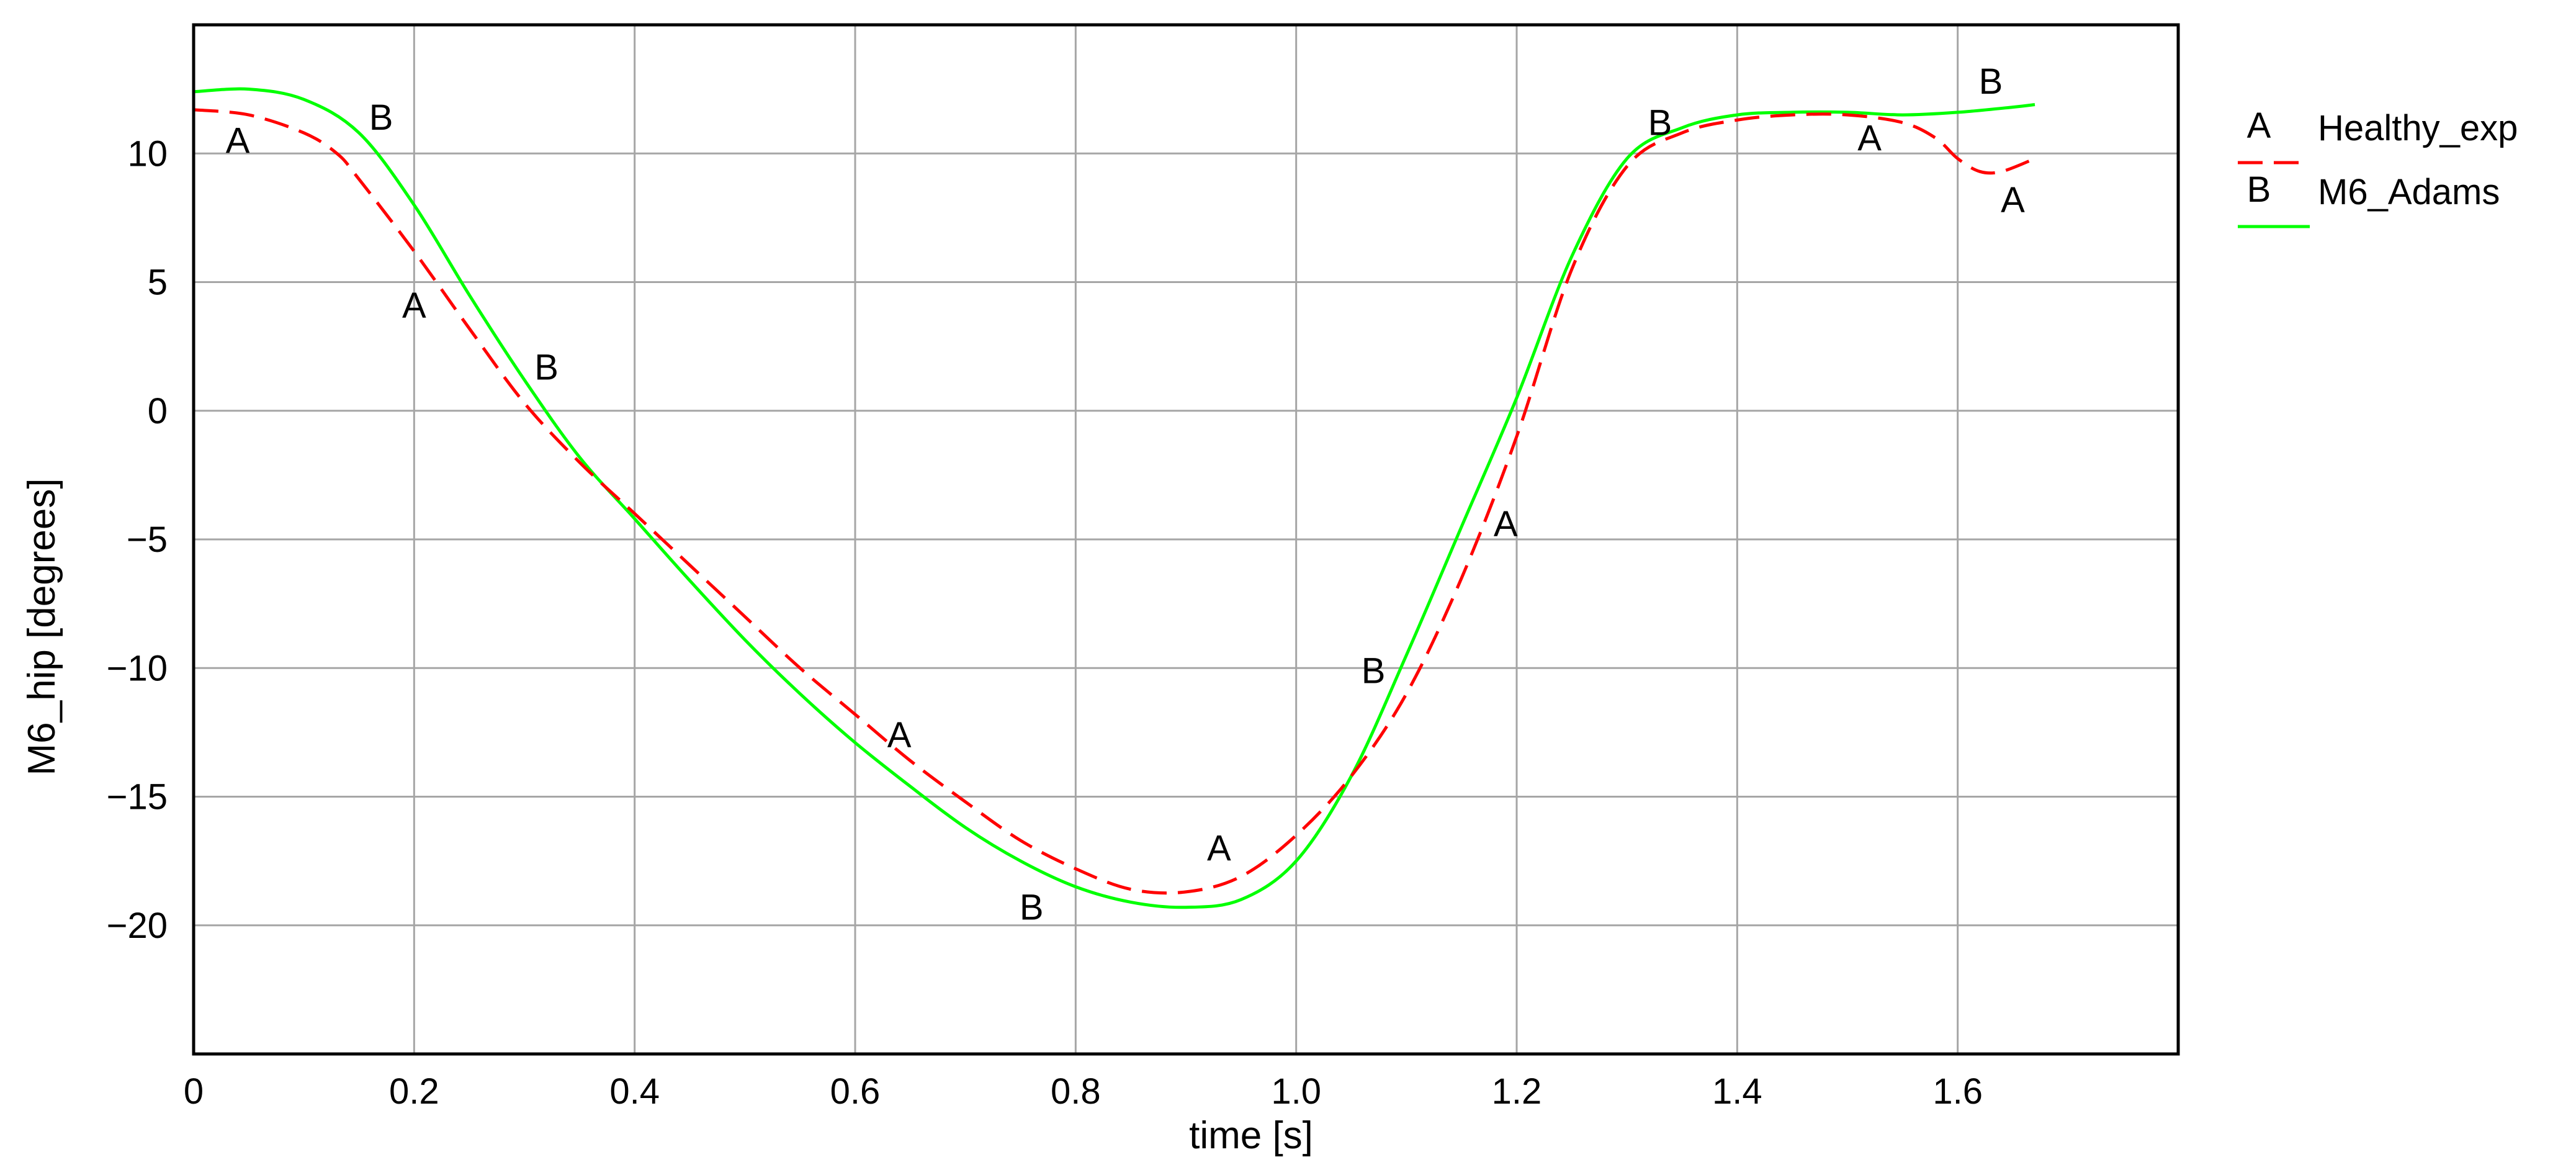 The image size is (2576, 1175). I want to click on x-tick-label: 0.8, so click(1076, 1091).